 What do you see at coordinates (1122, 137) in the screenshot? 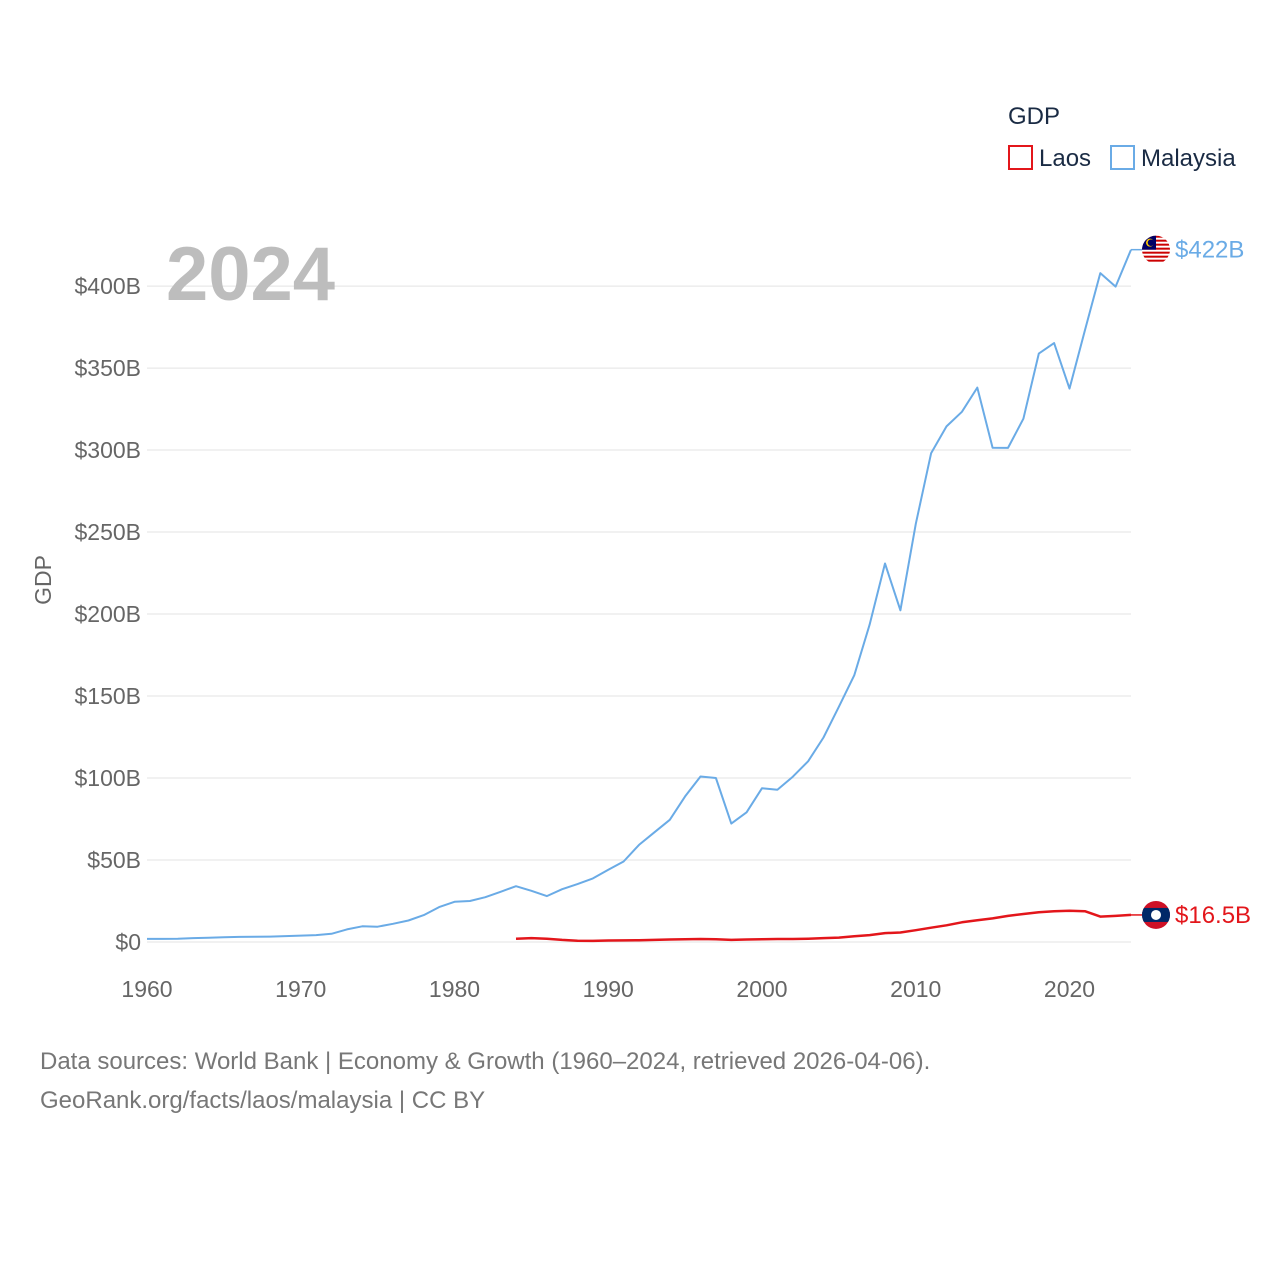
I see `legend: GDP Laos Malaysia` at bounding box center [1122, 137].